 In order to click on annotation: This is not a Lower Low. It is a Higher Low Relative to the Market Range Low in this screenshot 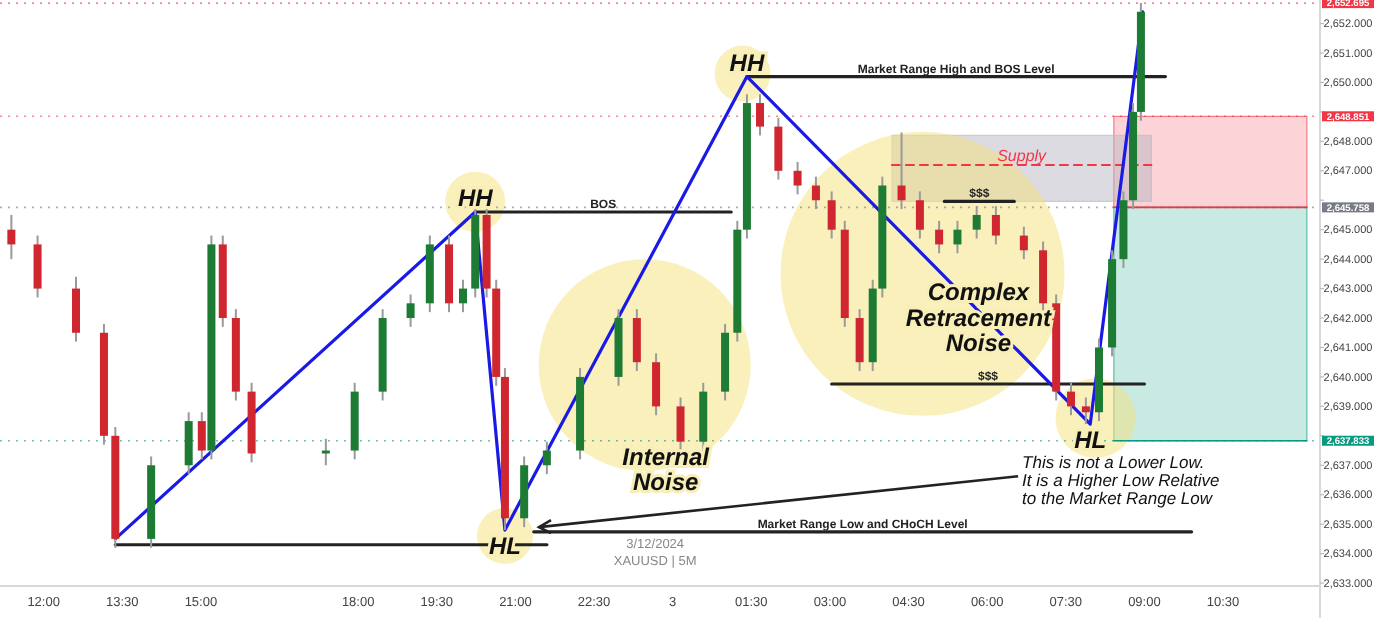, I will do `click(1121, 480)`.